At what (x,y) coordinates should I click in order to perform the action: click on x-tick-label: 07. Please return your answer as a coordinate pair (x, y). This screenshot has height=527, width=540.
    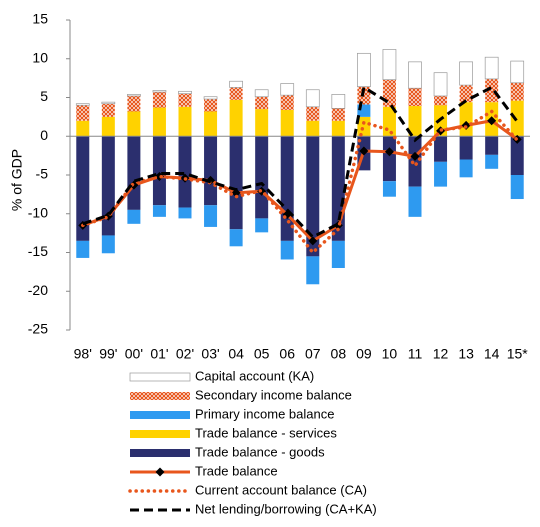
    Looking at the image, I should click on (313, 354).